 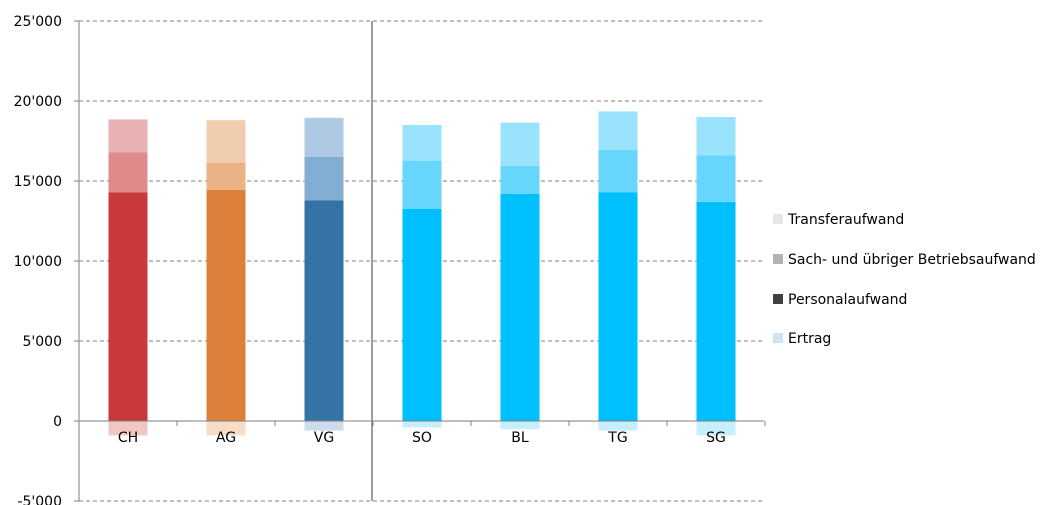 I want to click on bar-ertrag-sg, so click(x=716, y=428).